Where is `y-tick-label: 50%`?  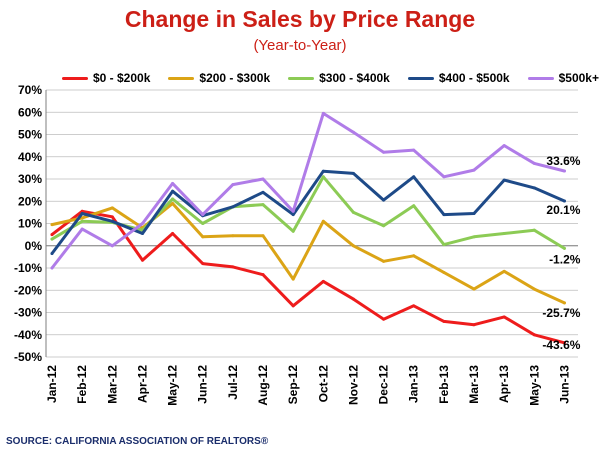 y-tick-label: 50% is located at coordinates (30, 135).